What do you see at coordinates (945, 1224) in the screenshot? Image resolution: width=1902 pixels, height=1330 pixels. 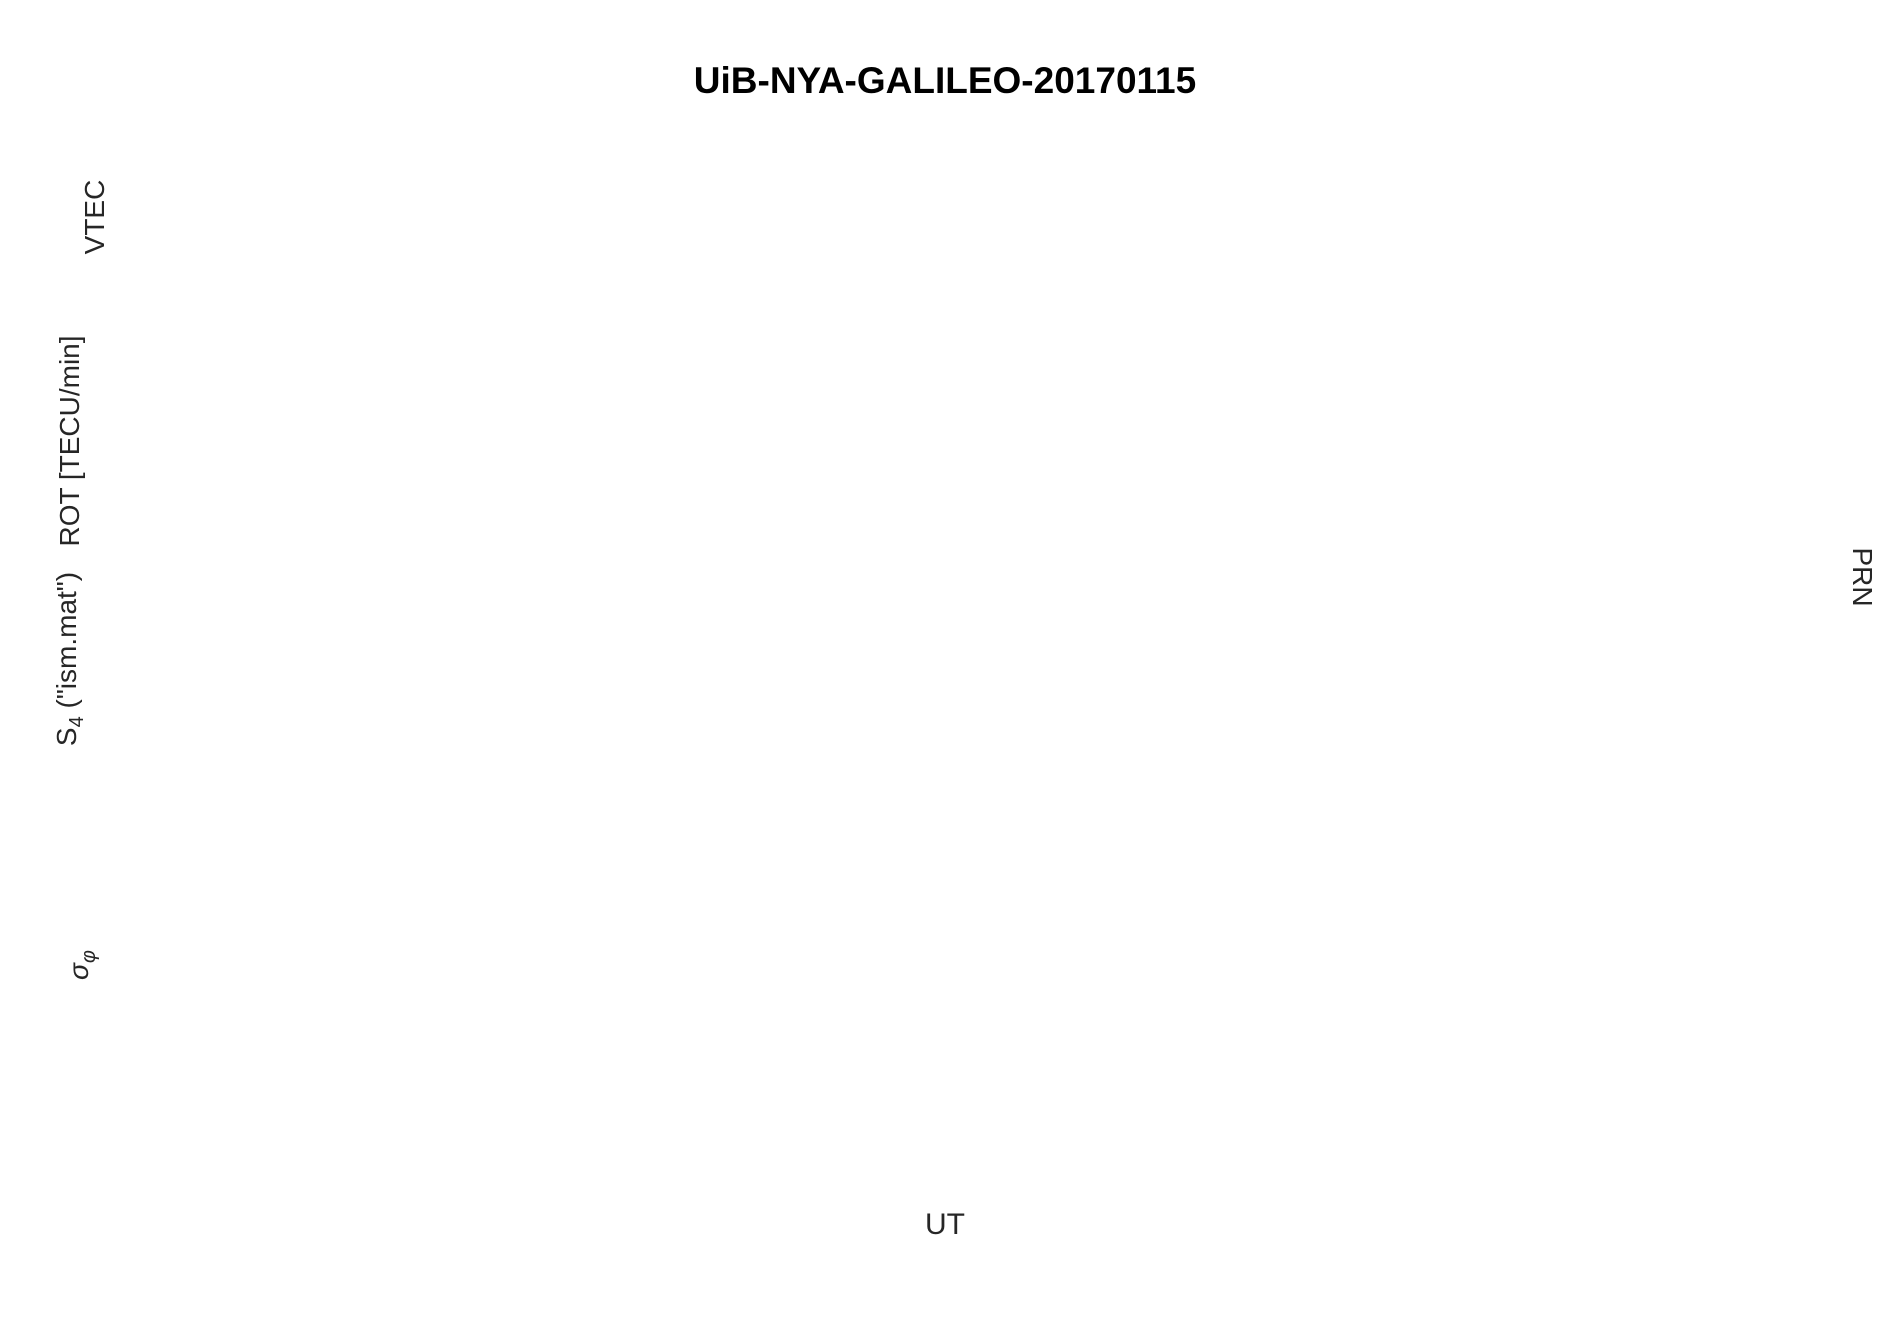 I see `xlabel-ut: UT` at bounding box center [945, 1224].